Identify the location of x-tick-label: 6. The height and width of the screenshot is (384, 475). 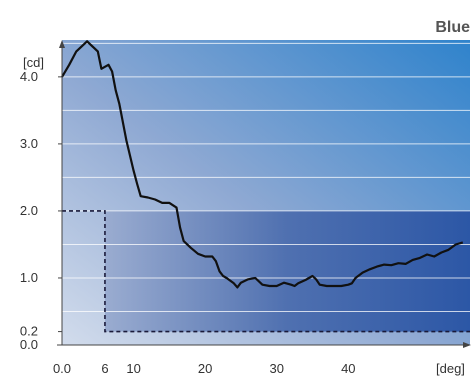
(104, 368).